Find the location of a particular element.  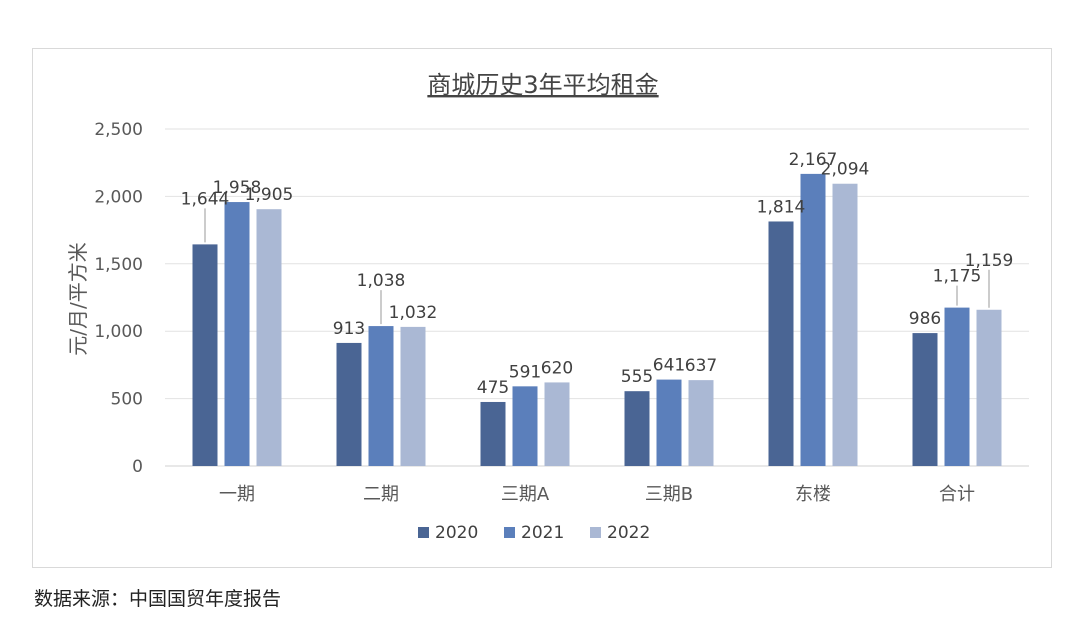

data-label: 620 is located at coordinates (557, 368).